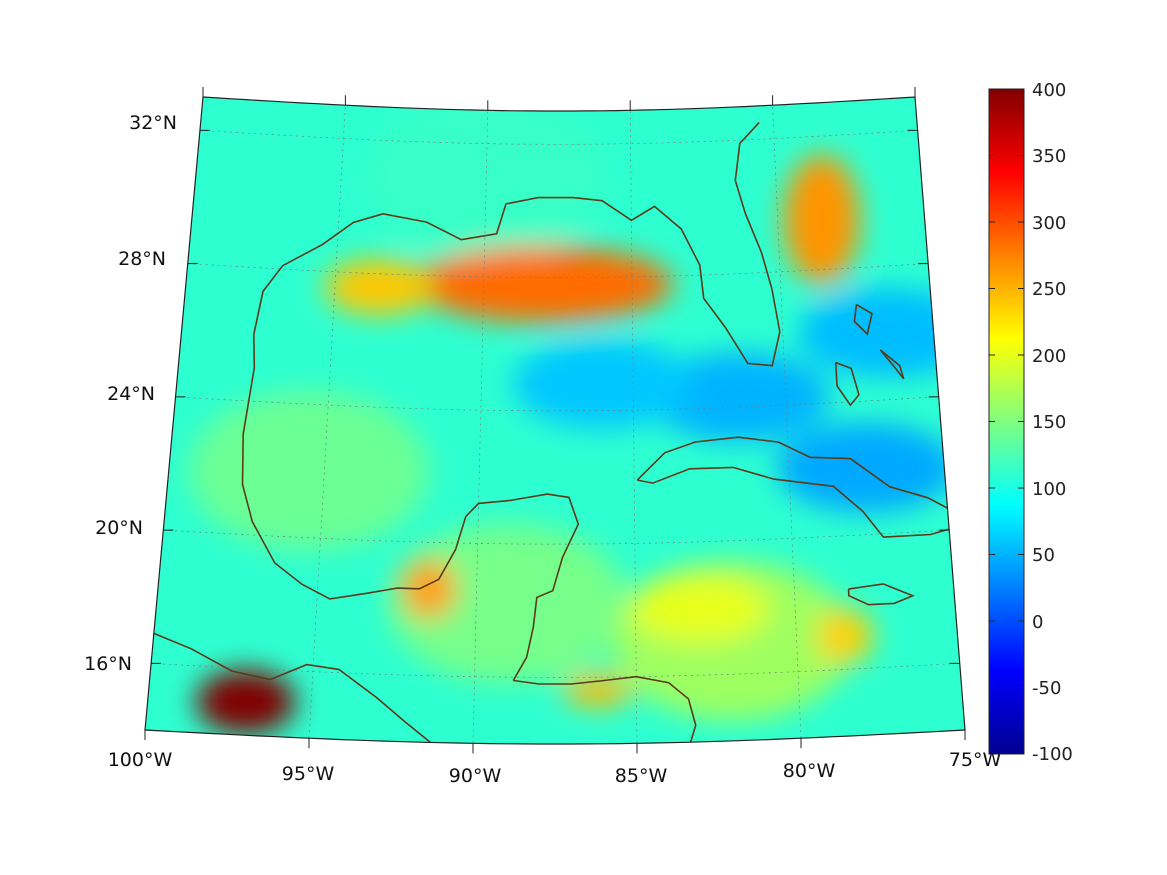 The width and height of the screenshot is (1167, 875). I want to click on coastline-mexico-gulf-coast, so click(410, 507).